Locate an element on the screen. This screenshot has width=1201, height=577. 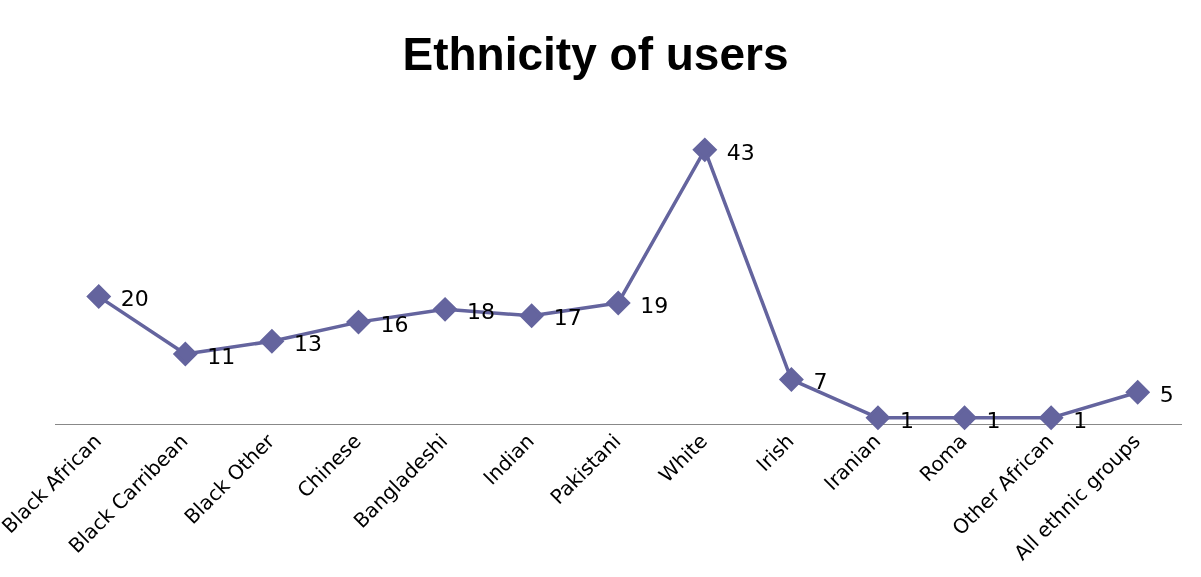
data-label: 19 is located at coordinates (654, 305).